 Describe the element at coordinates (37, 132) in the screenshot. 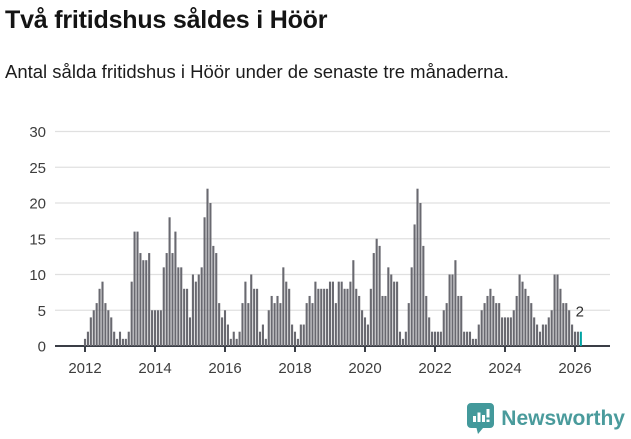

I see `y-axis-tick-label: 30` at that location.